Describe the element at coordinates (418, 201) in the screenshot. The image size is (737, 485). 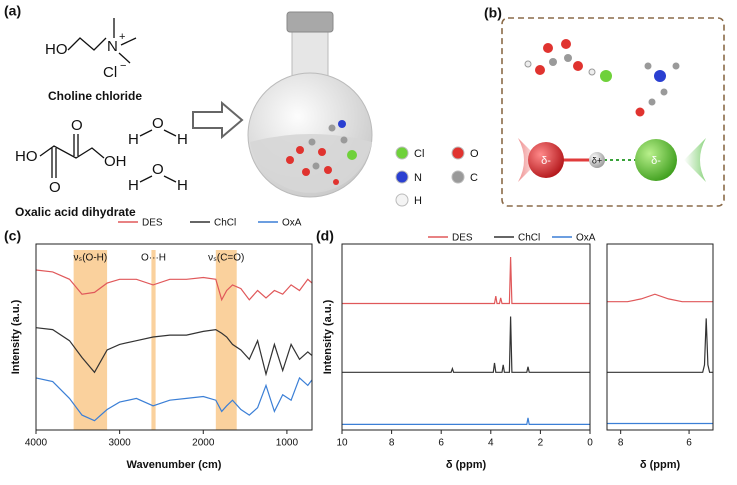
I see `legend-label: H` at that location.